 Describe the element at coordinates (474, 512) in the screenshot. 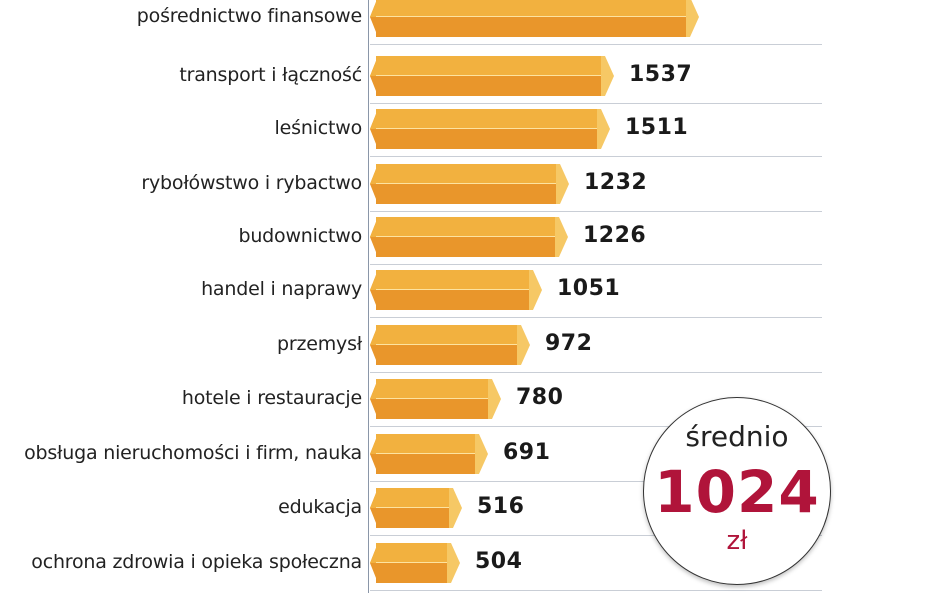

I see `bar-row: edukacja 516` at that location.